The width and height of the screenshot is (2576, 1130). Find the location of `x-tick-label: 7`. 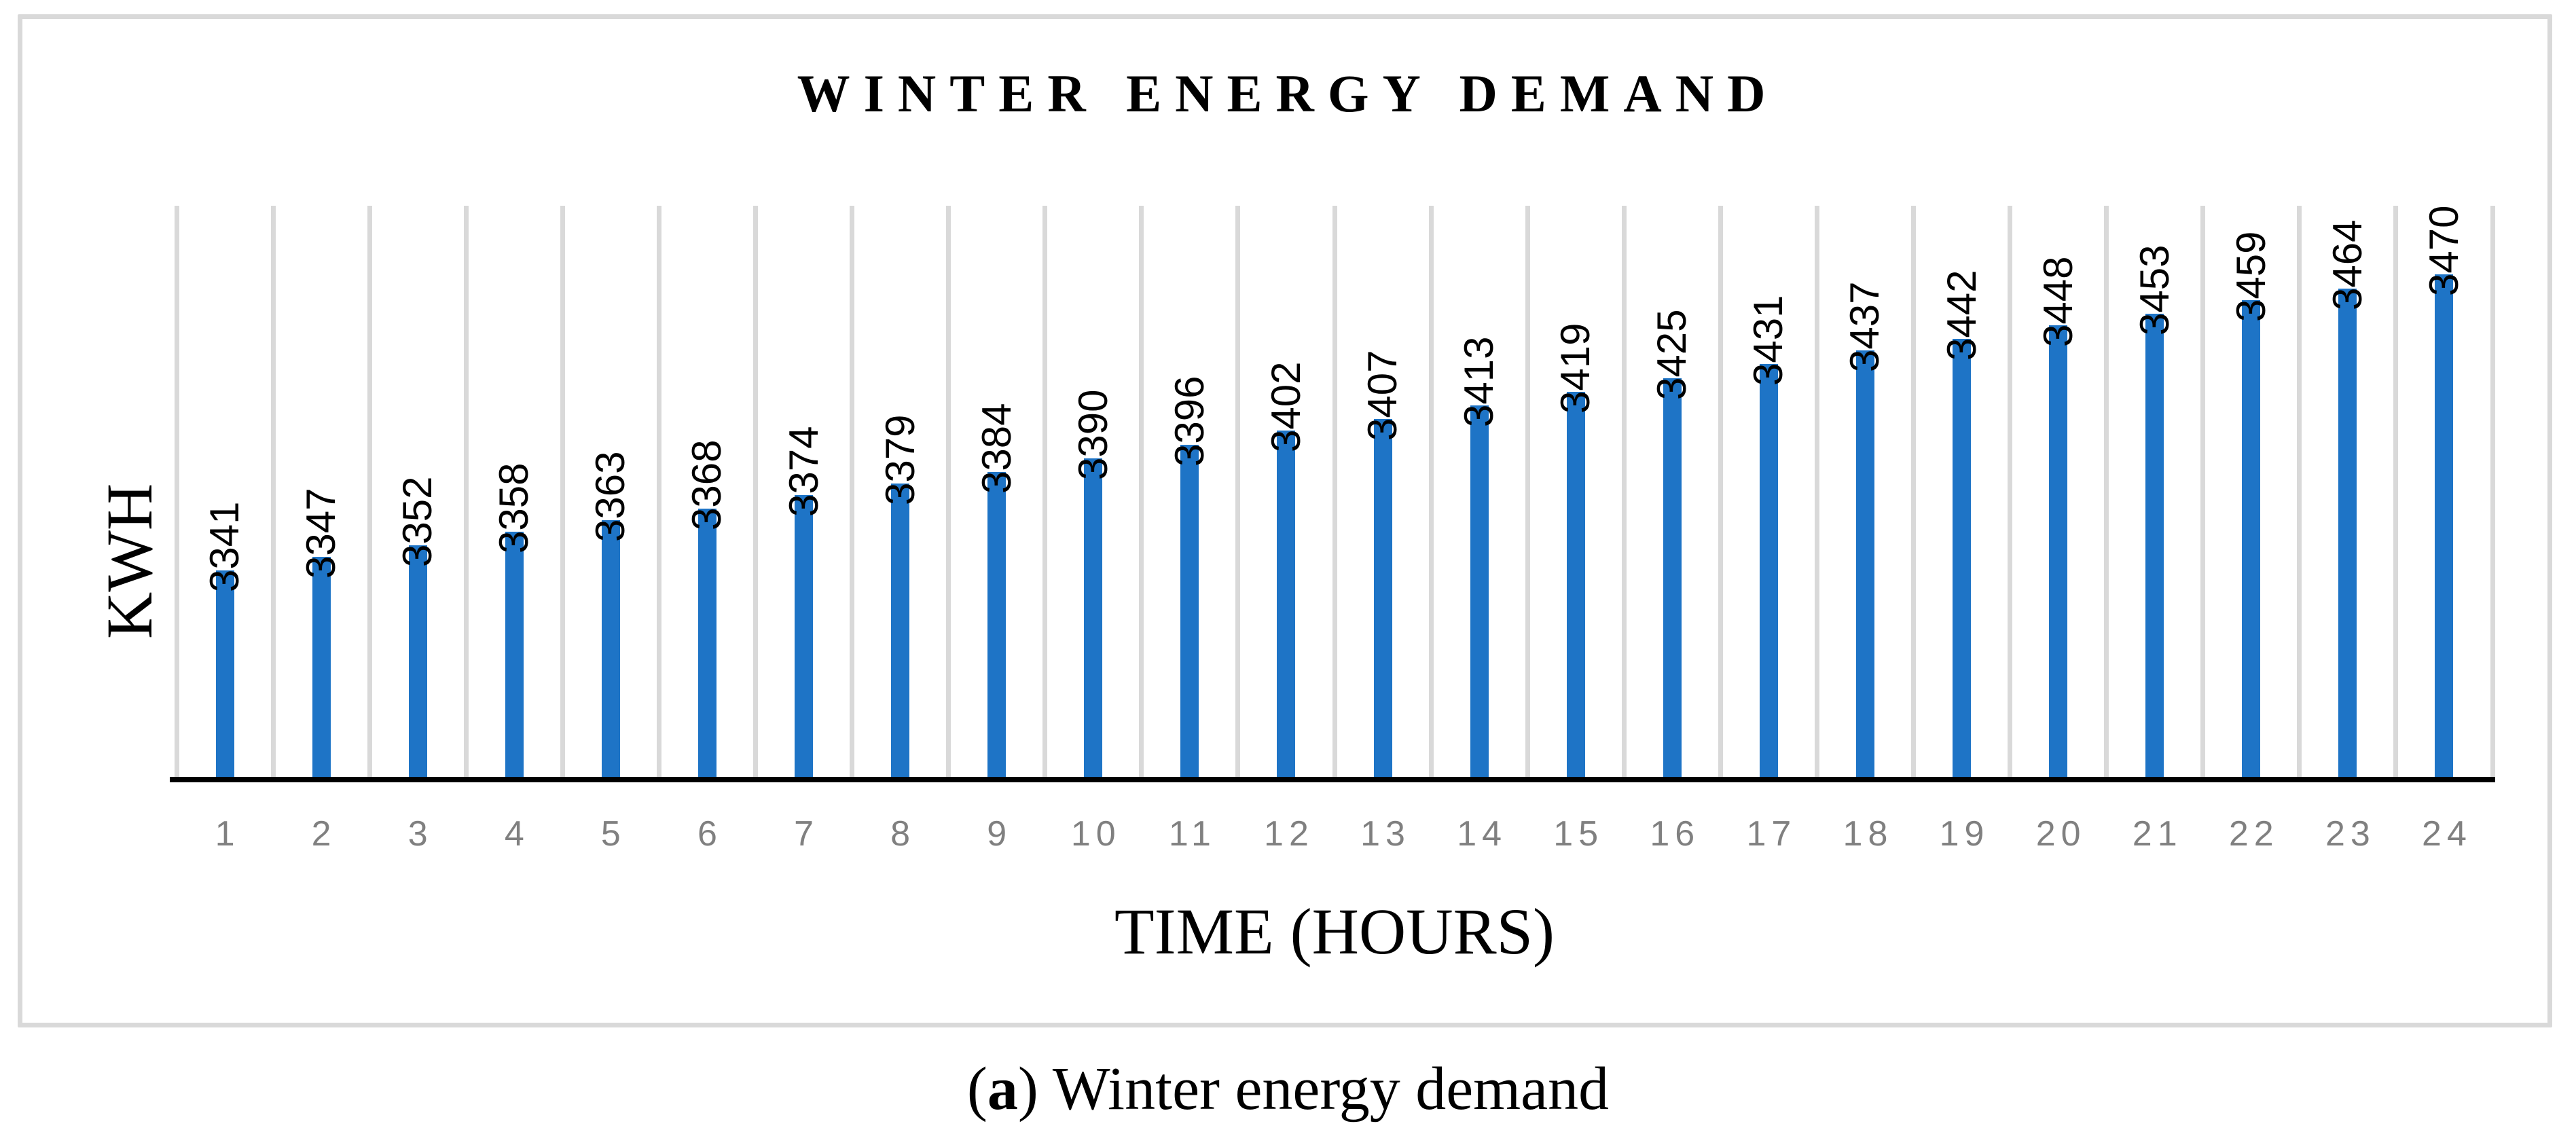

x-tick-label: 7 is located at coordinates (806, 834).